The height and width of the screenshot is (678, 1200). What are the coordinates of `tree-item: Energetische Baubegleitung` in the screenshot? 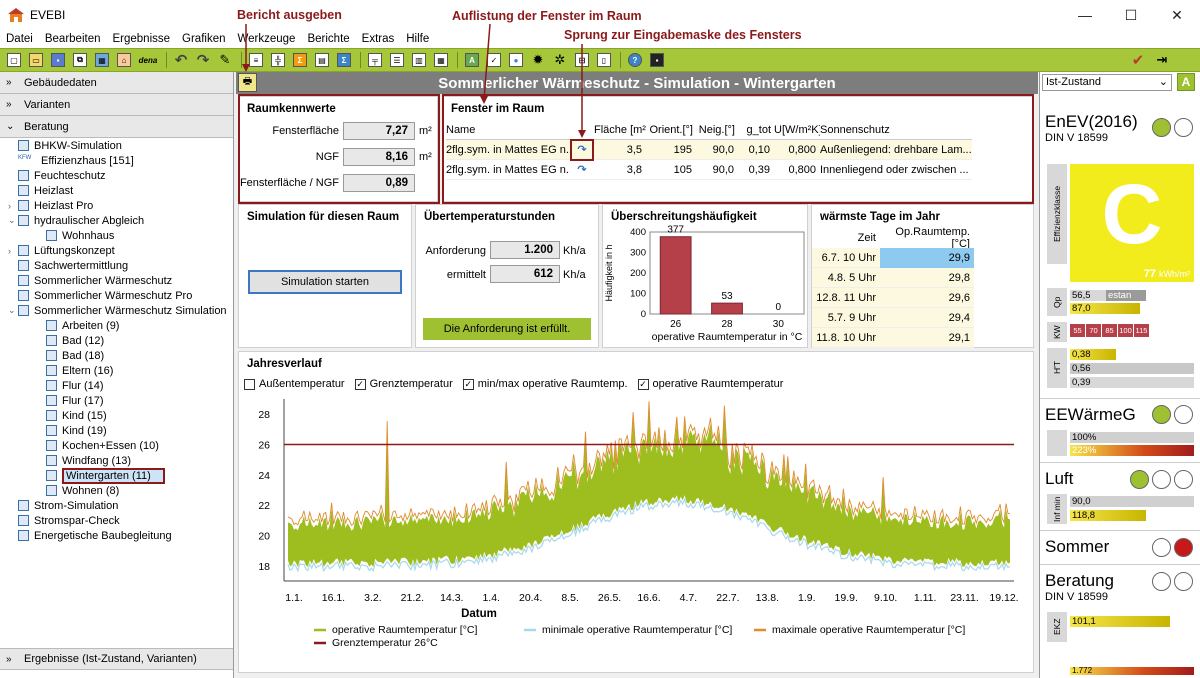 It's located at (116, 535).